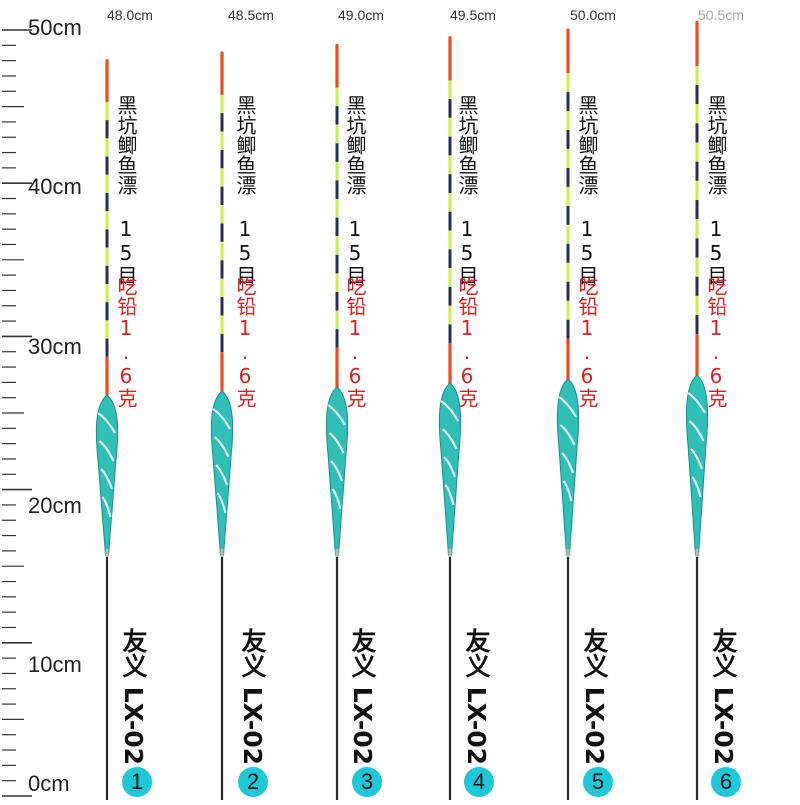  Describe the element at coordinates (17, 413) in the screenshot. I see `ruler-scale` at that location.